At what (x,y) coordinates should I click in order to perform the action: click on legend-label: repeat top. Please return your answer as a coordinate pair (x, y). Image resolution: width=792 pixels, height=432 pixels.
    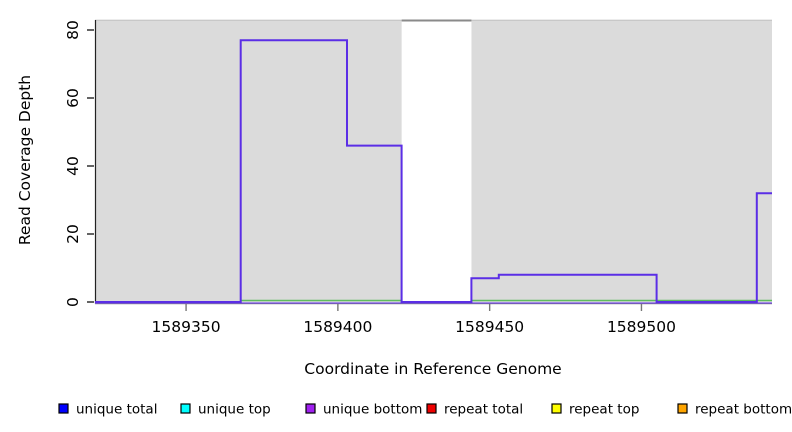
    Looking at the image, I should click on (604, 410).